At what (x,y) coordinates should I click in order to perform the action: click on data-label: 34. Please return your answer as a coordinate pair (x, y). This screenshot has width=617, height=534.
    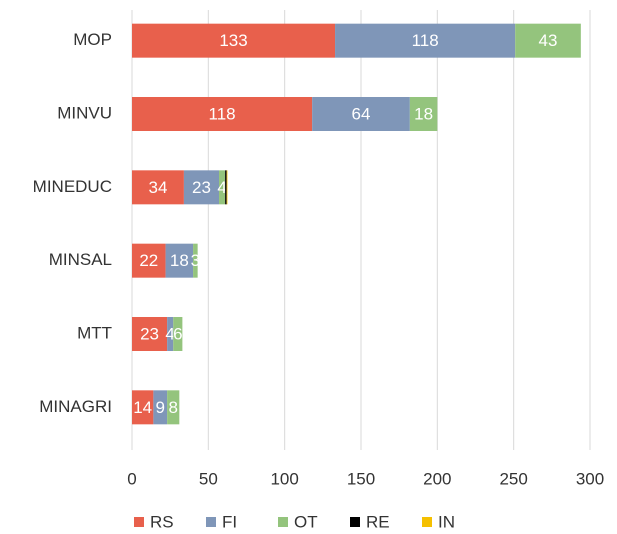
    Looking at the image, I should click on (157, 187).